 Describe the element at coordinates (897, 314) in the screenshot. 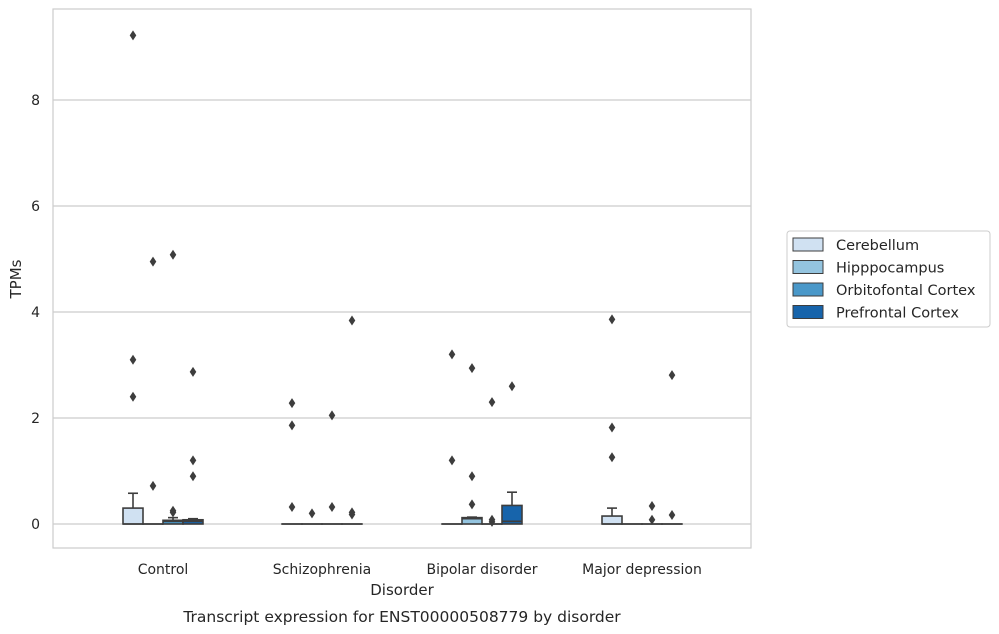

I see `legend-label: Prefrontal Cortex` at that location.